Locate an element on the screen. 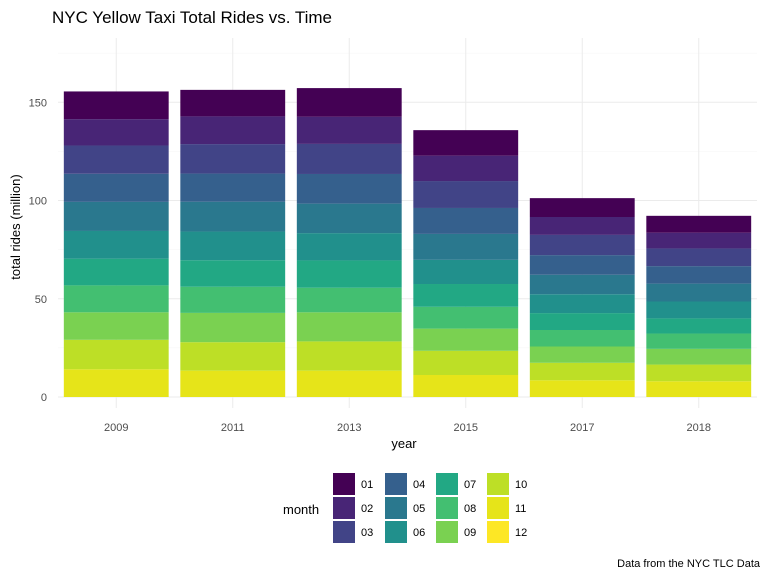  legend-label: 04 is located at coordinates (419, 485).